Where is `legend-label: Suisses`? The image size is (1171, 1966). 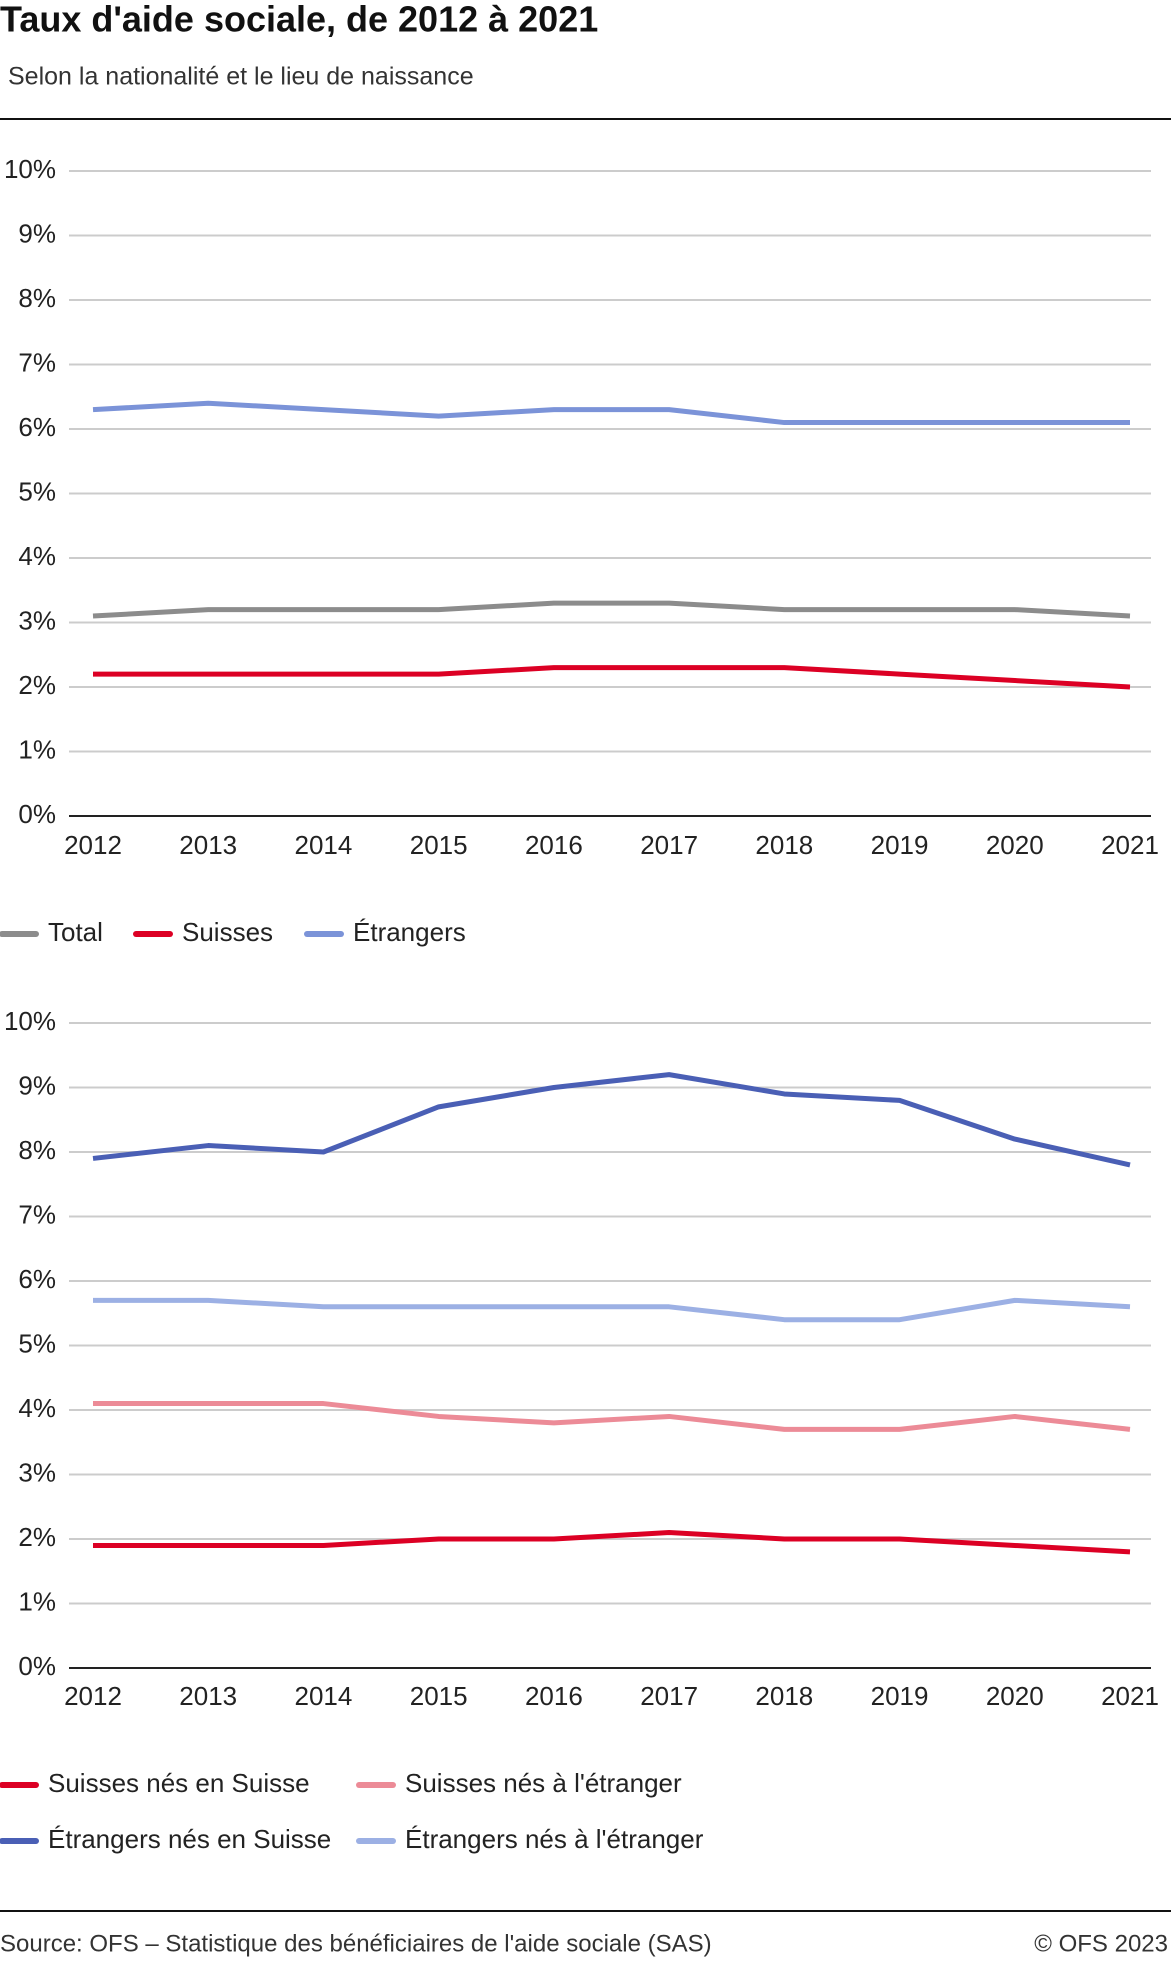
legend-label: Suisses is located at coordinates (227, 932).